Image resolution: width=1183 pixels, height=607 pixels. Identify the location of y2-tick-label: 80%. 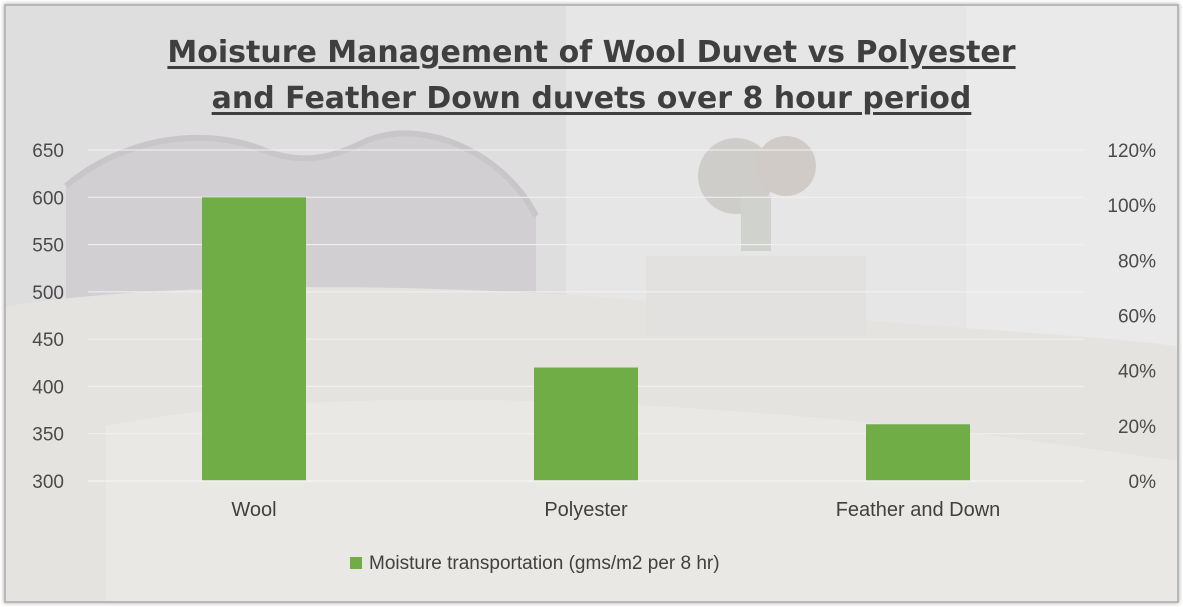
(1137, 261).